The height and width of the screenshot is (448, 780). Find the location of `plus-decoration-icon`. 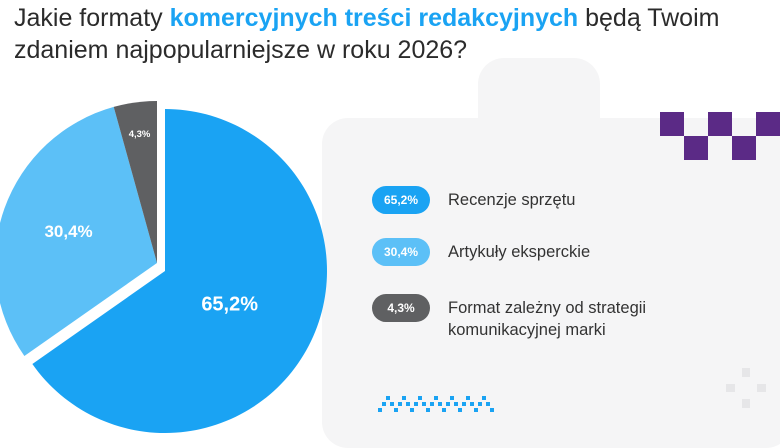

plus-decoration-icon is located at coordinates (746, 388).